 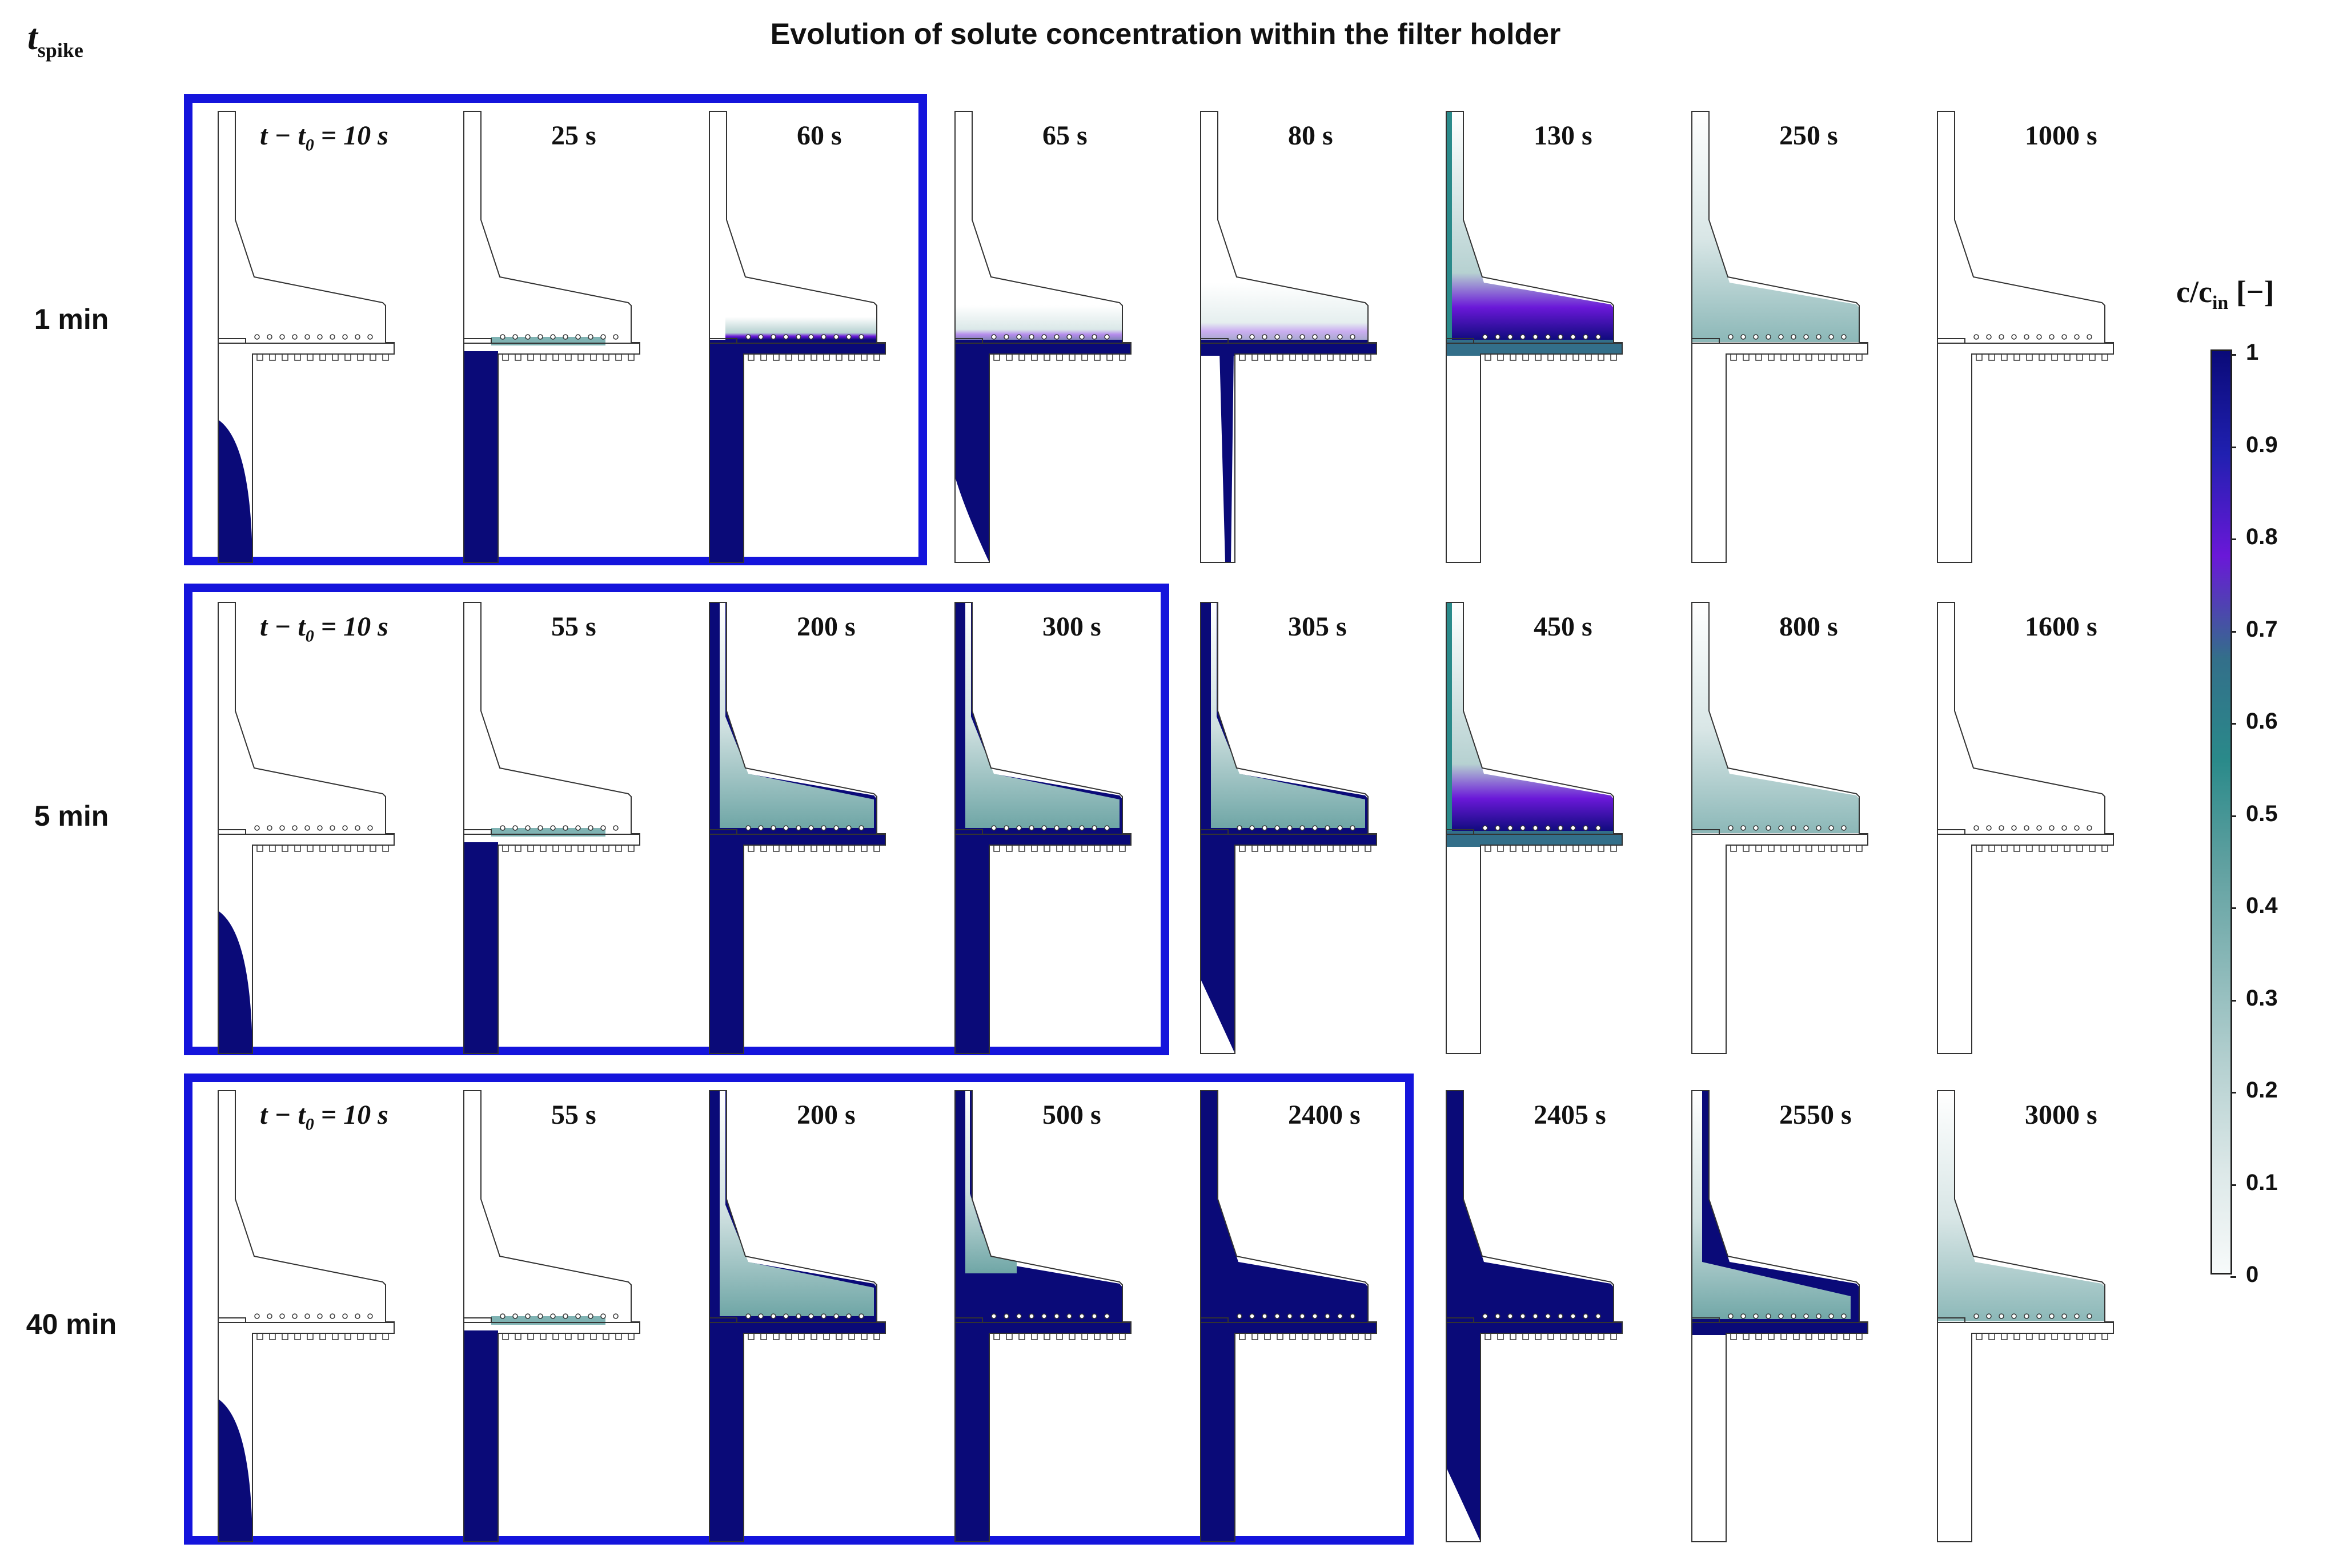 What do you see at coordinates (2252, 1275) in the screenshot?
I see `colorbar-tick-label: 0` at bounding box center [2252, 1275].